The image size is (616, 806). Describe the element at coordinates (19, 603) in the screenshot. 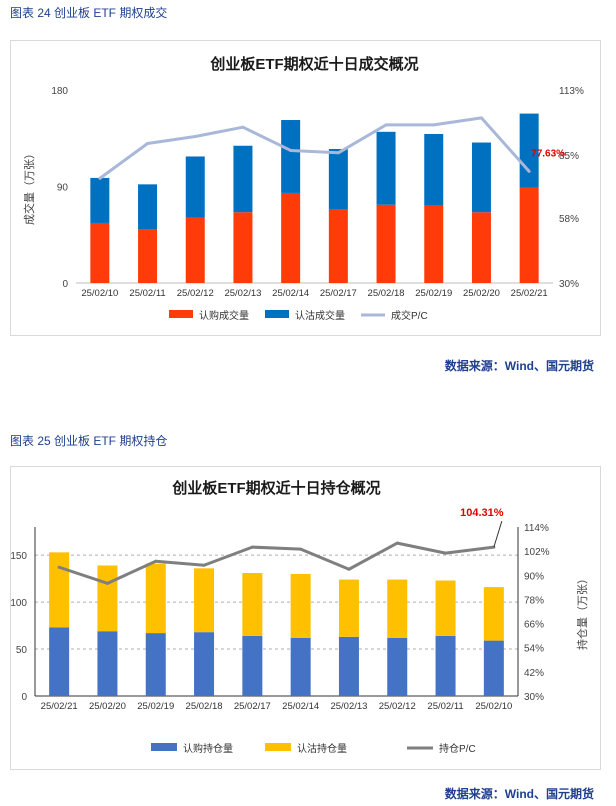

I see `y-tick-label: 100` at that location.